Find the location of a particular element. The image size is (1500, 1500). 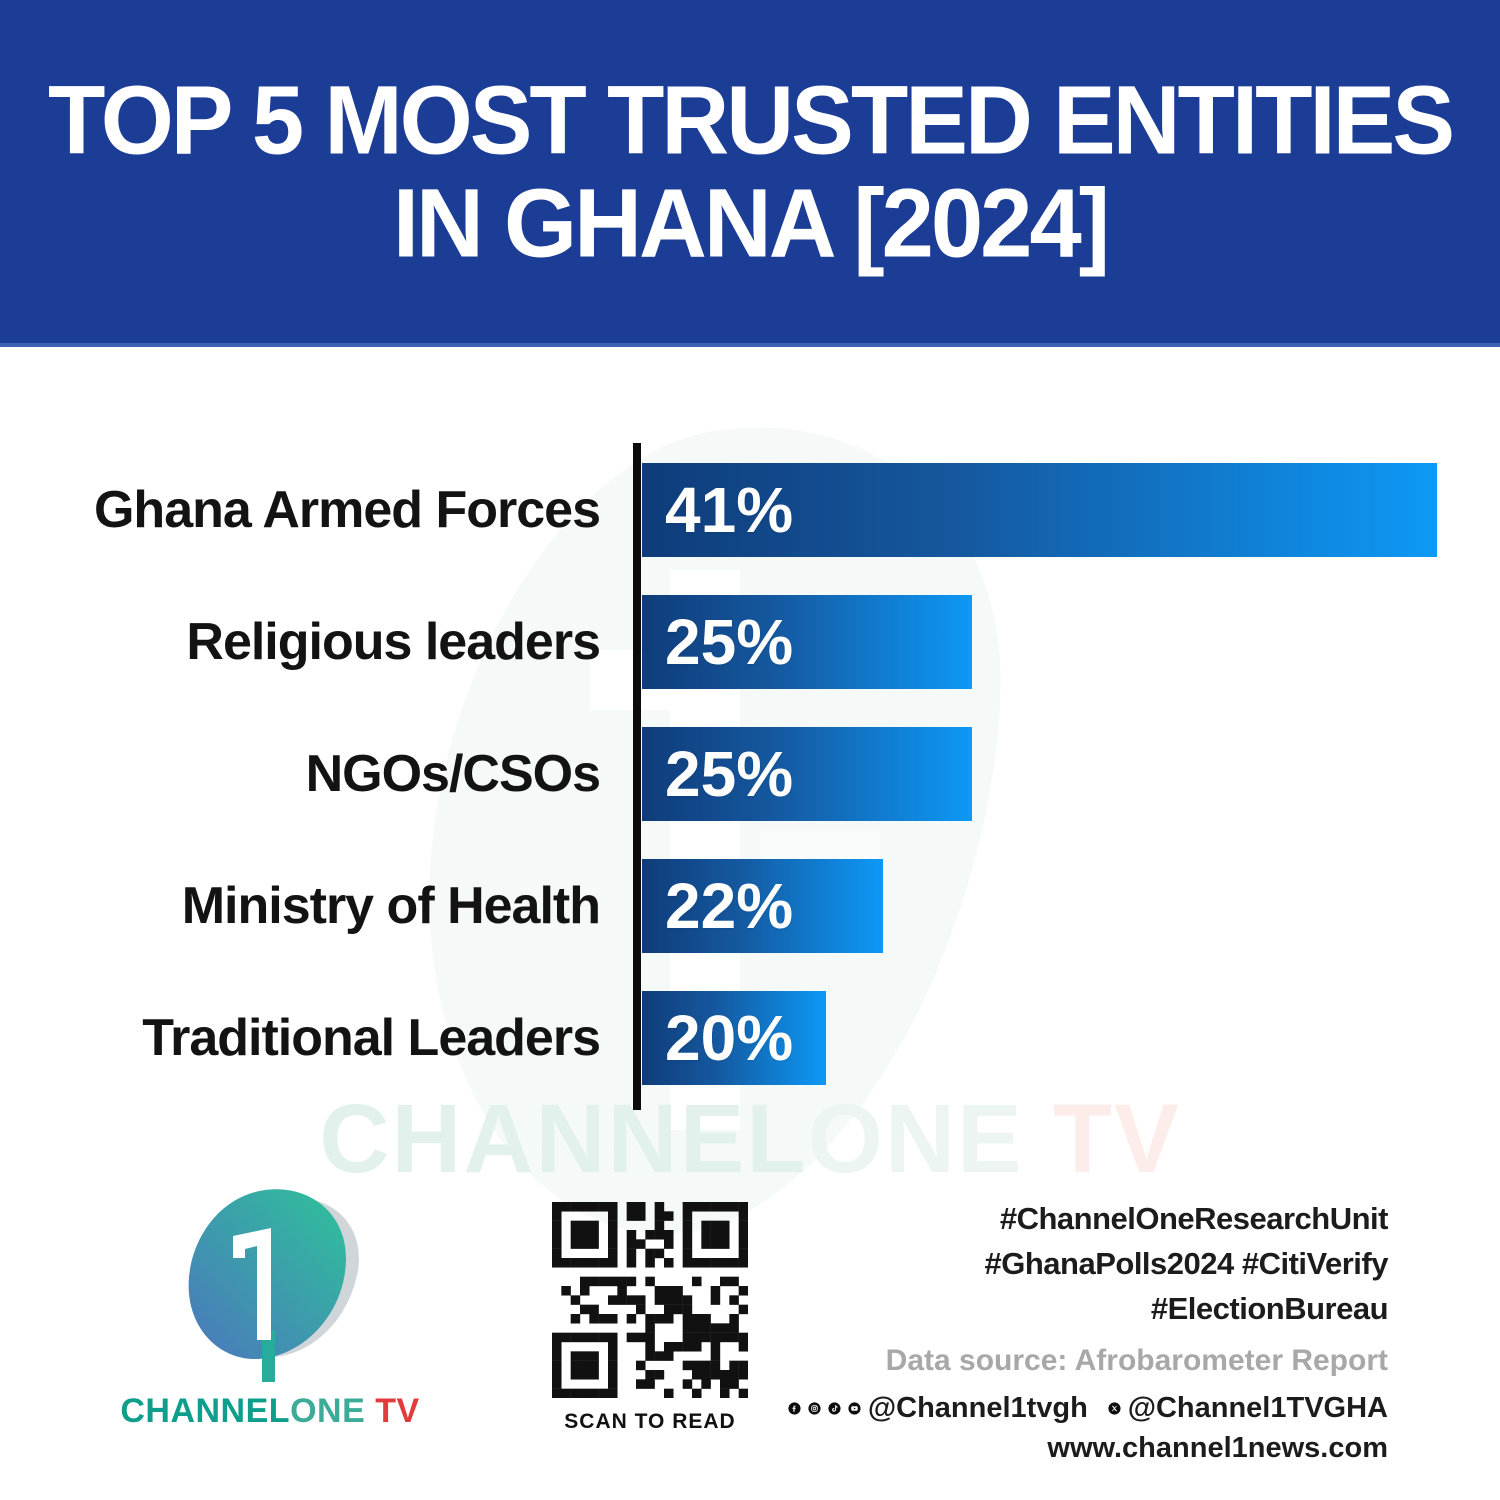

qr-caption: SCAN TO READ is located at coordinates (650, 1421).